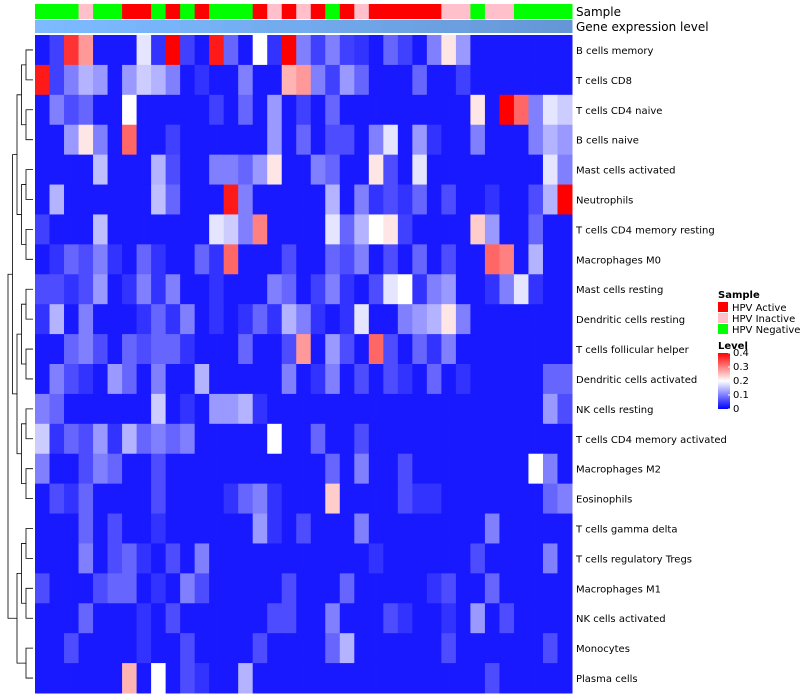 This screenshot has width=800, height=700. What do you see at coordinates (618, 470) in the screenshot?
I see `row-label: Macrophages M2` at bounding box center [618, 470].